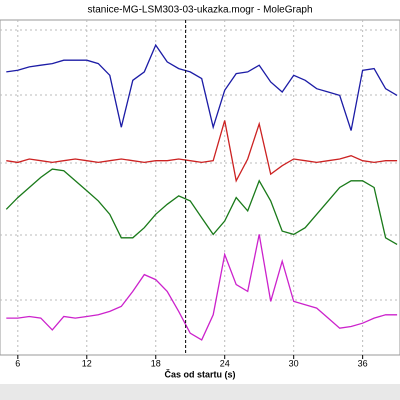 The width and height of the screenshot is (400, 400). I want to click on x-tick-label: 6, so click(17, 363).